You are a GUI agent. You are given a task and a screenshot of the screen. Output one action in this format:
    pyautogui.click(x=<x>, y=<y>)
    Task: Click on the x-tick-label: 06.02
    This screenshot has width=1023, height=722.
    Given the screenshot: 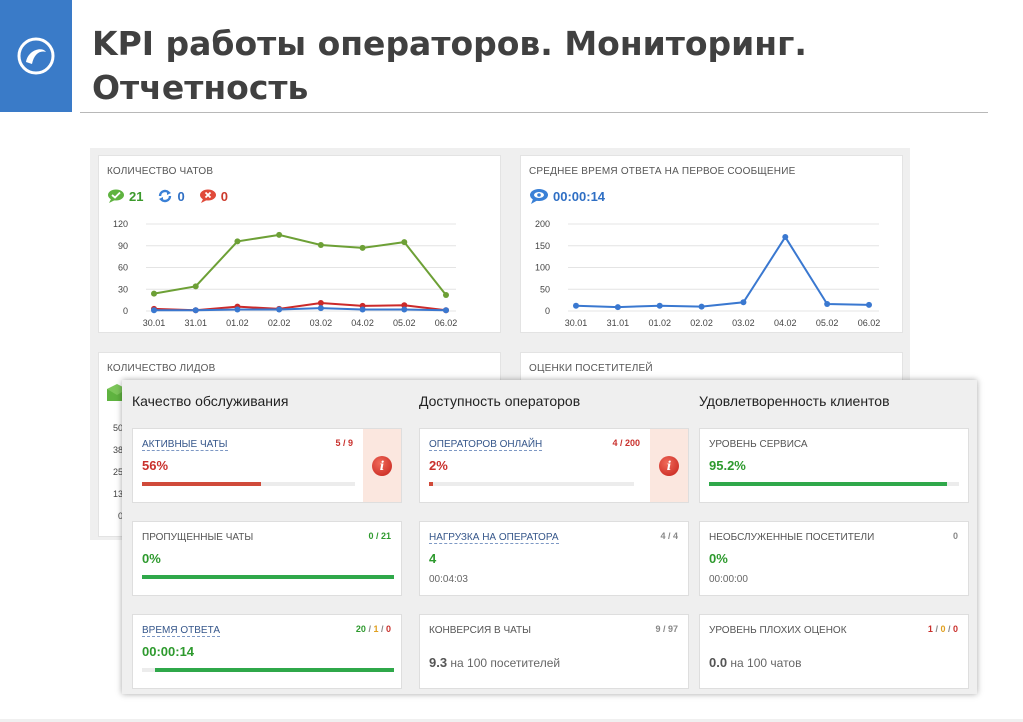 What is the action you would take?
    pyautogui.click(x=446, y=323)
    